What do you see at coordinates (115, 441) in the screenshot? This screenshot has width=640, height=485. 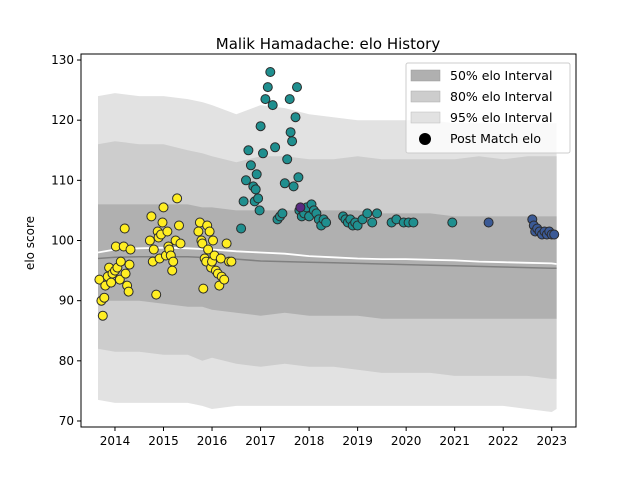 I see `x-tick-label: 2014` at bounding box center [115, 441].